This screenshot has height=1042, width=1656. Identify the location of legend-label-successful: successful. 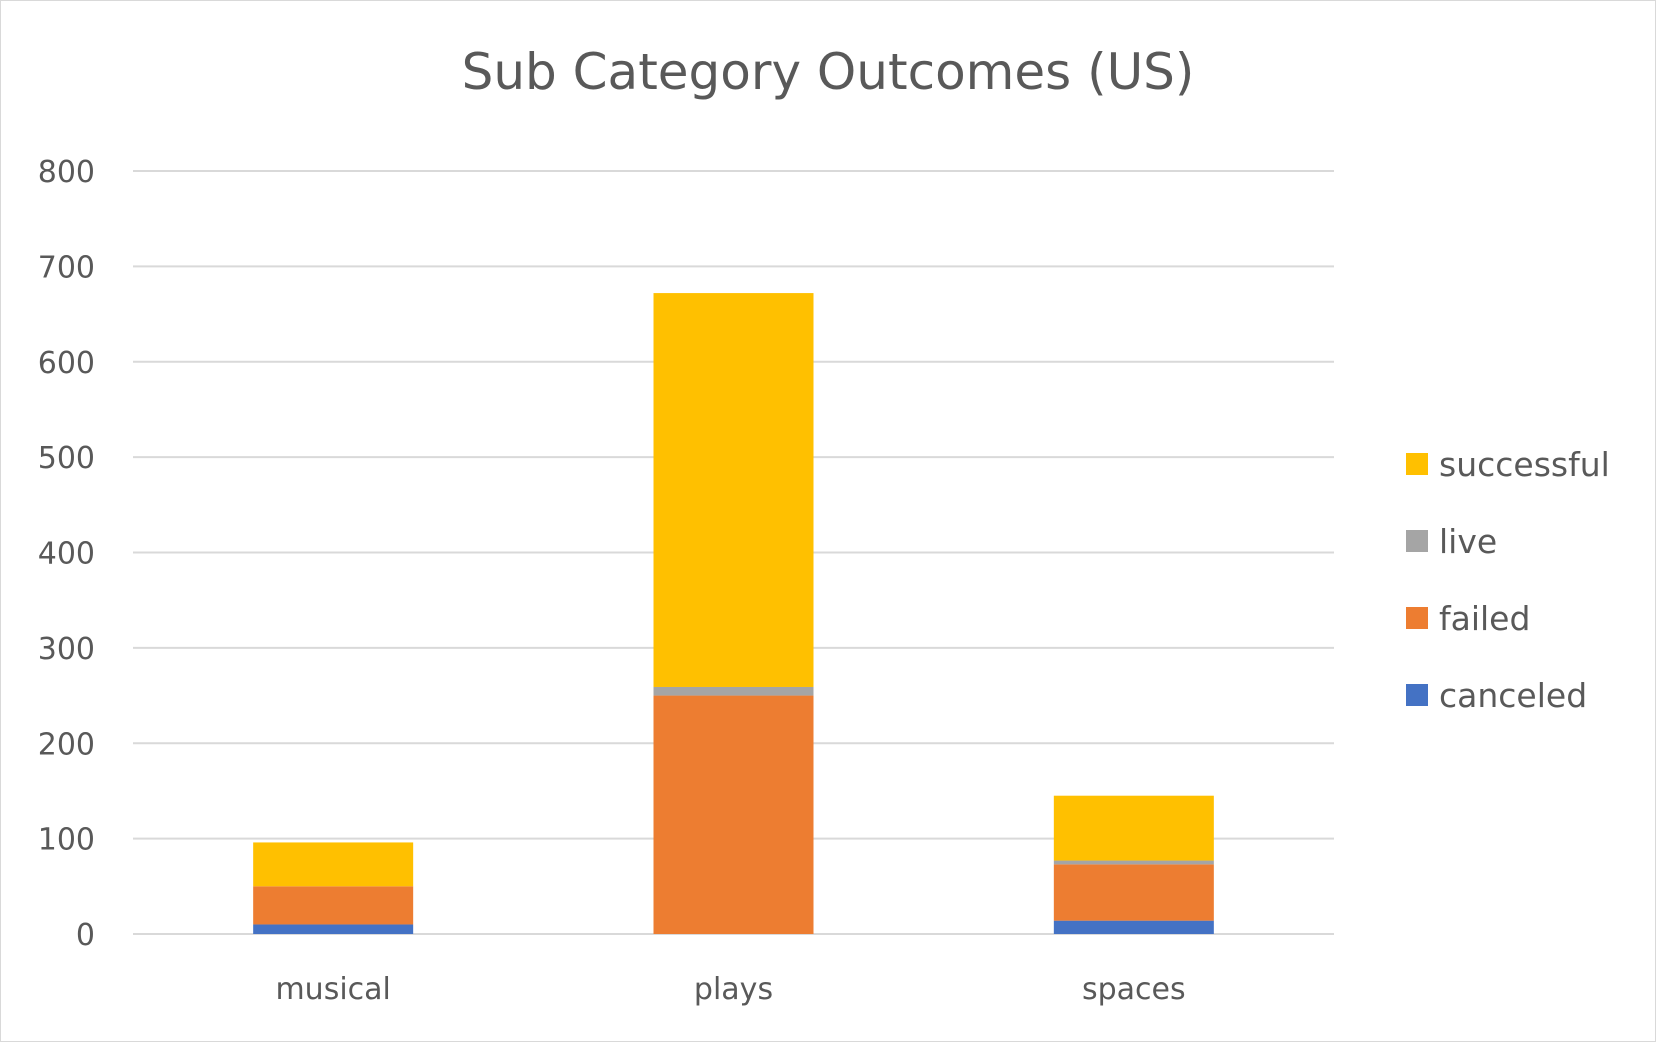
(1524, 464).